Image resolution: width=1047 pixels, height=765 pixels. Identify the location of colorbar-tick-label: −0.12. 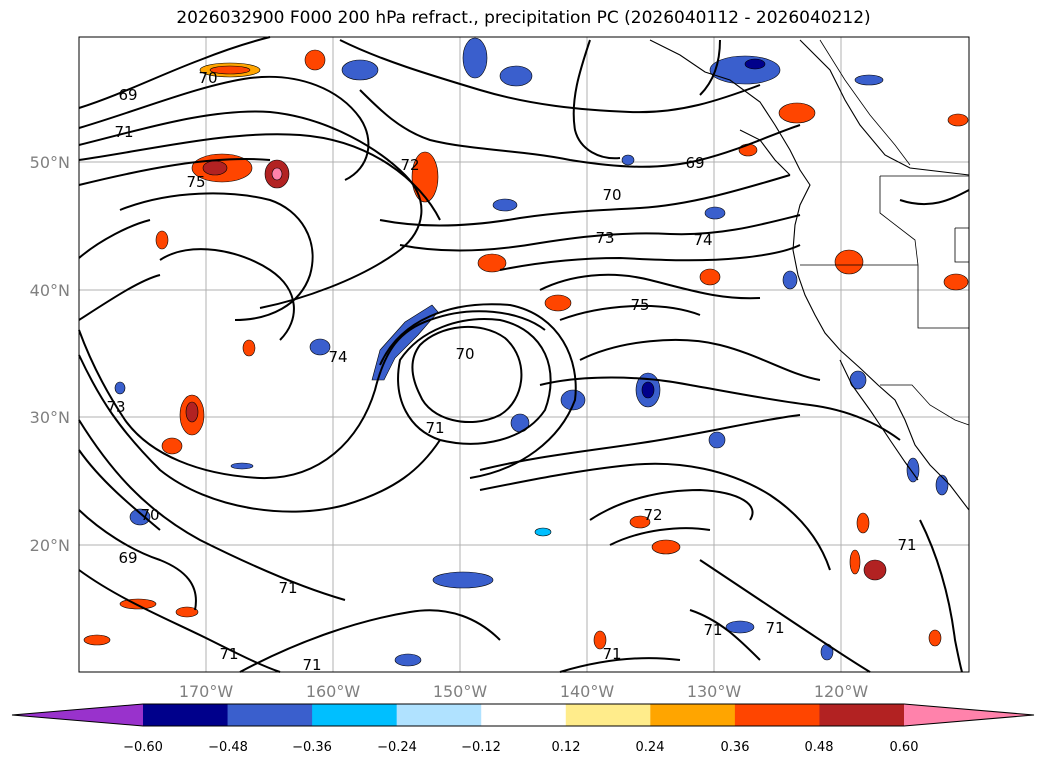
(481, 747).